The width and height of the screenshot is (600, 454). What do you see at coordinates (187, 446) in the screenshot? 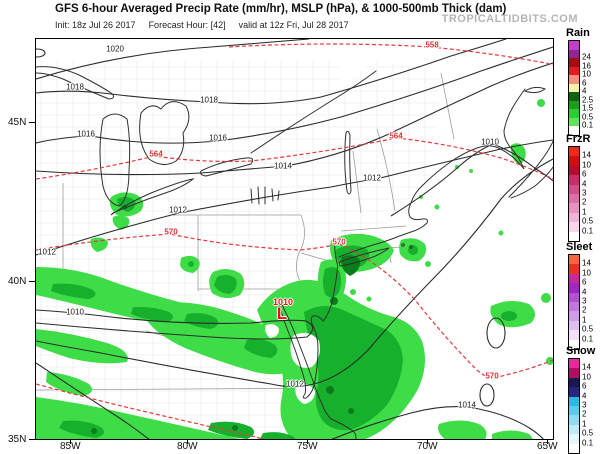
I see `lon-label: 80W` at bounding box center [187, 446].